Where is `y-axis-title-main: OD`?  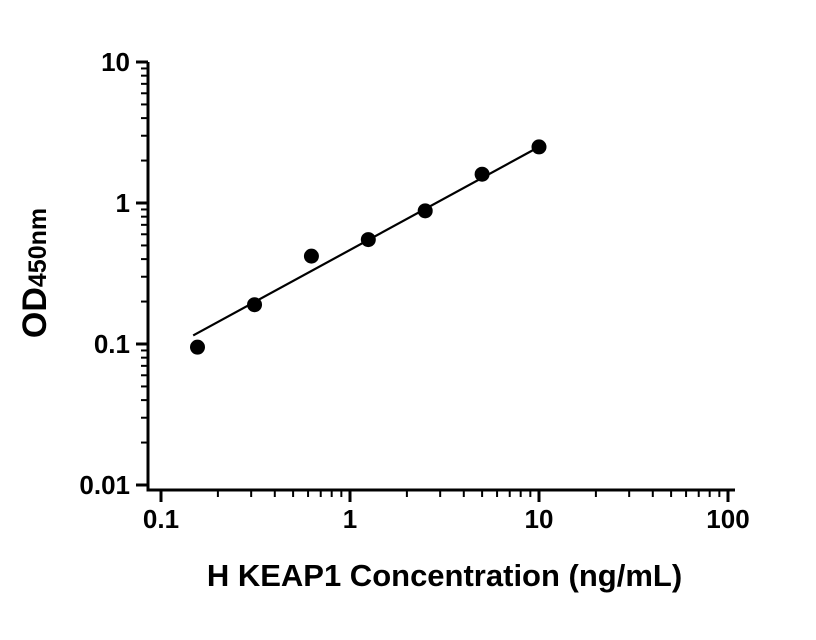 y-axis-title-main: OD is located at coordinates (35, 312).